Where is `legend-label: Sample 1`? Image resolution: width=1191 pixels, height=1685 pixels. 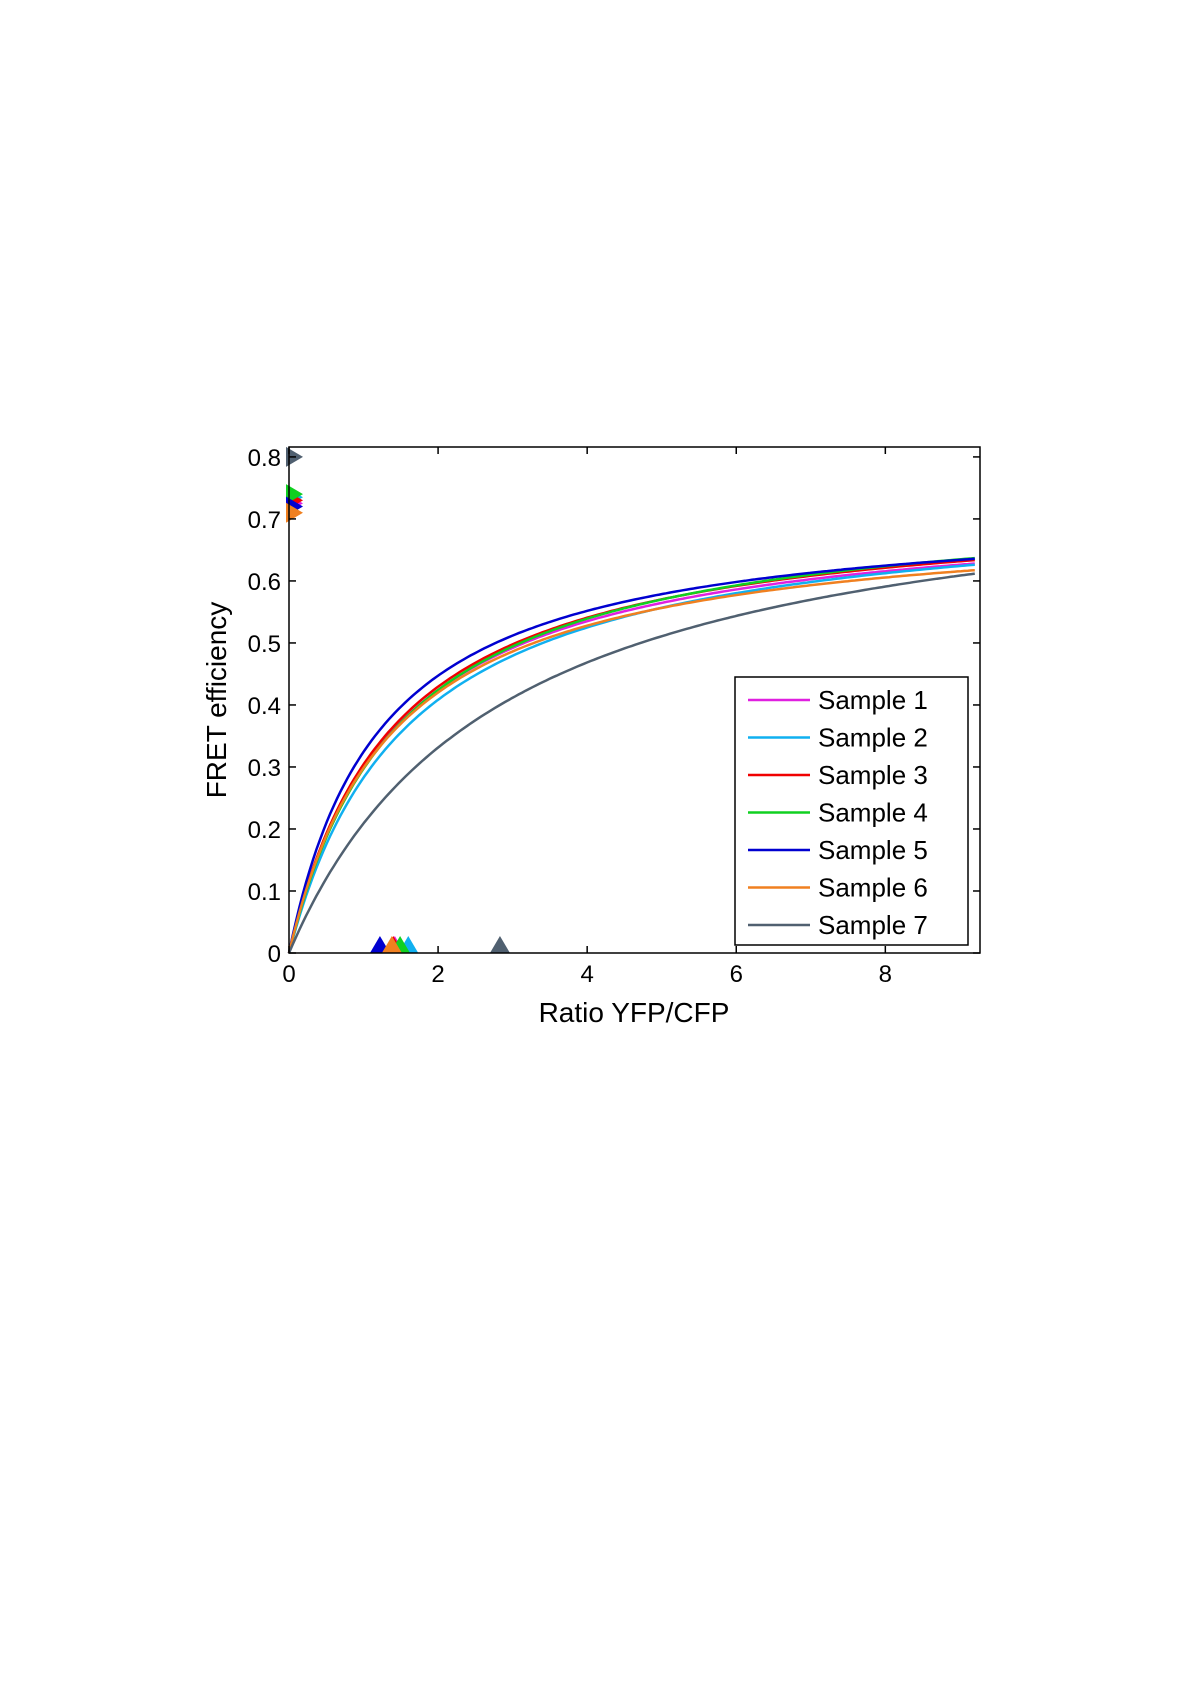 legend-label: Sample 1 is located at coordinates (873, 700).